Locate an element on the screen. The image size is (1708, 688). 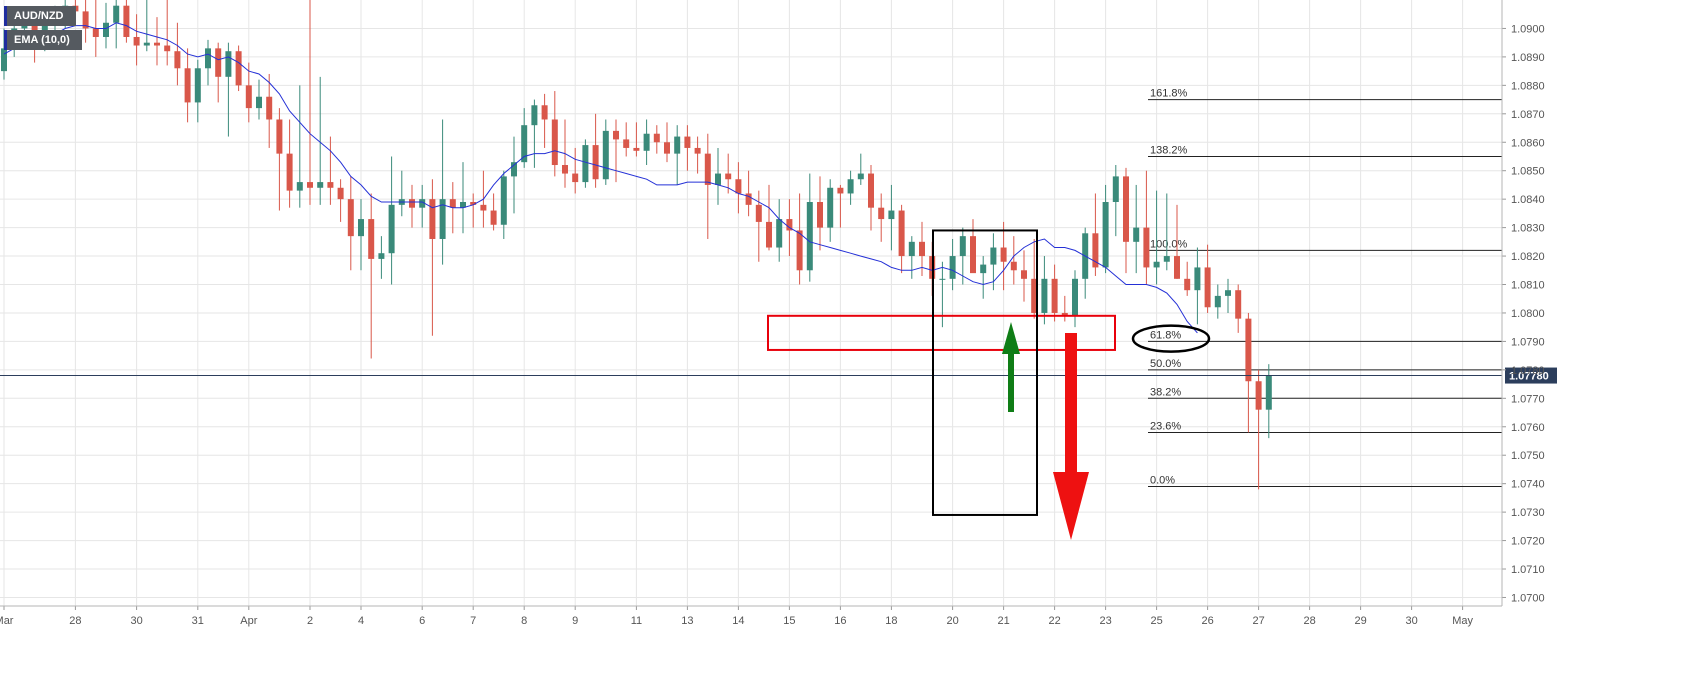
last-price-label: 1.07780 is located at coordinates (1529, 377).